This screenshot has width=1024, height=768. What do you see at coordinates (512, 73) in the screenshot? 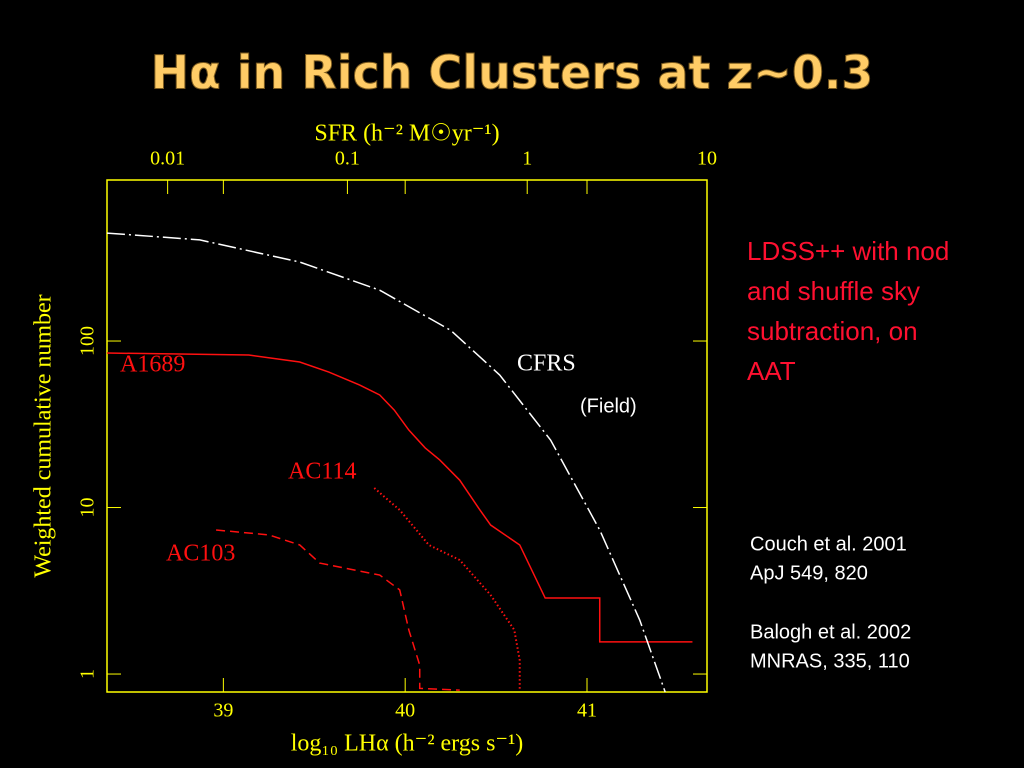
I see `slide-title: Hα in Rich Clusters at z~0.3` at bounding box center [512, 73].